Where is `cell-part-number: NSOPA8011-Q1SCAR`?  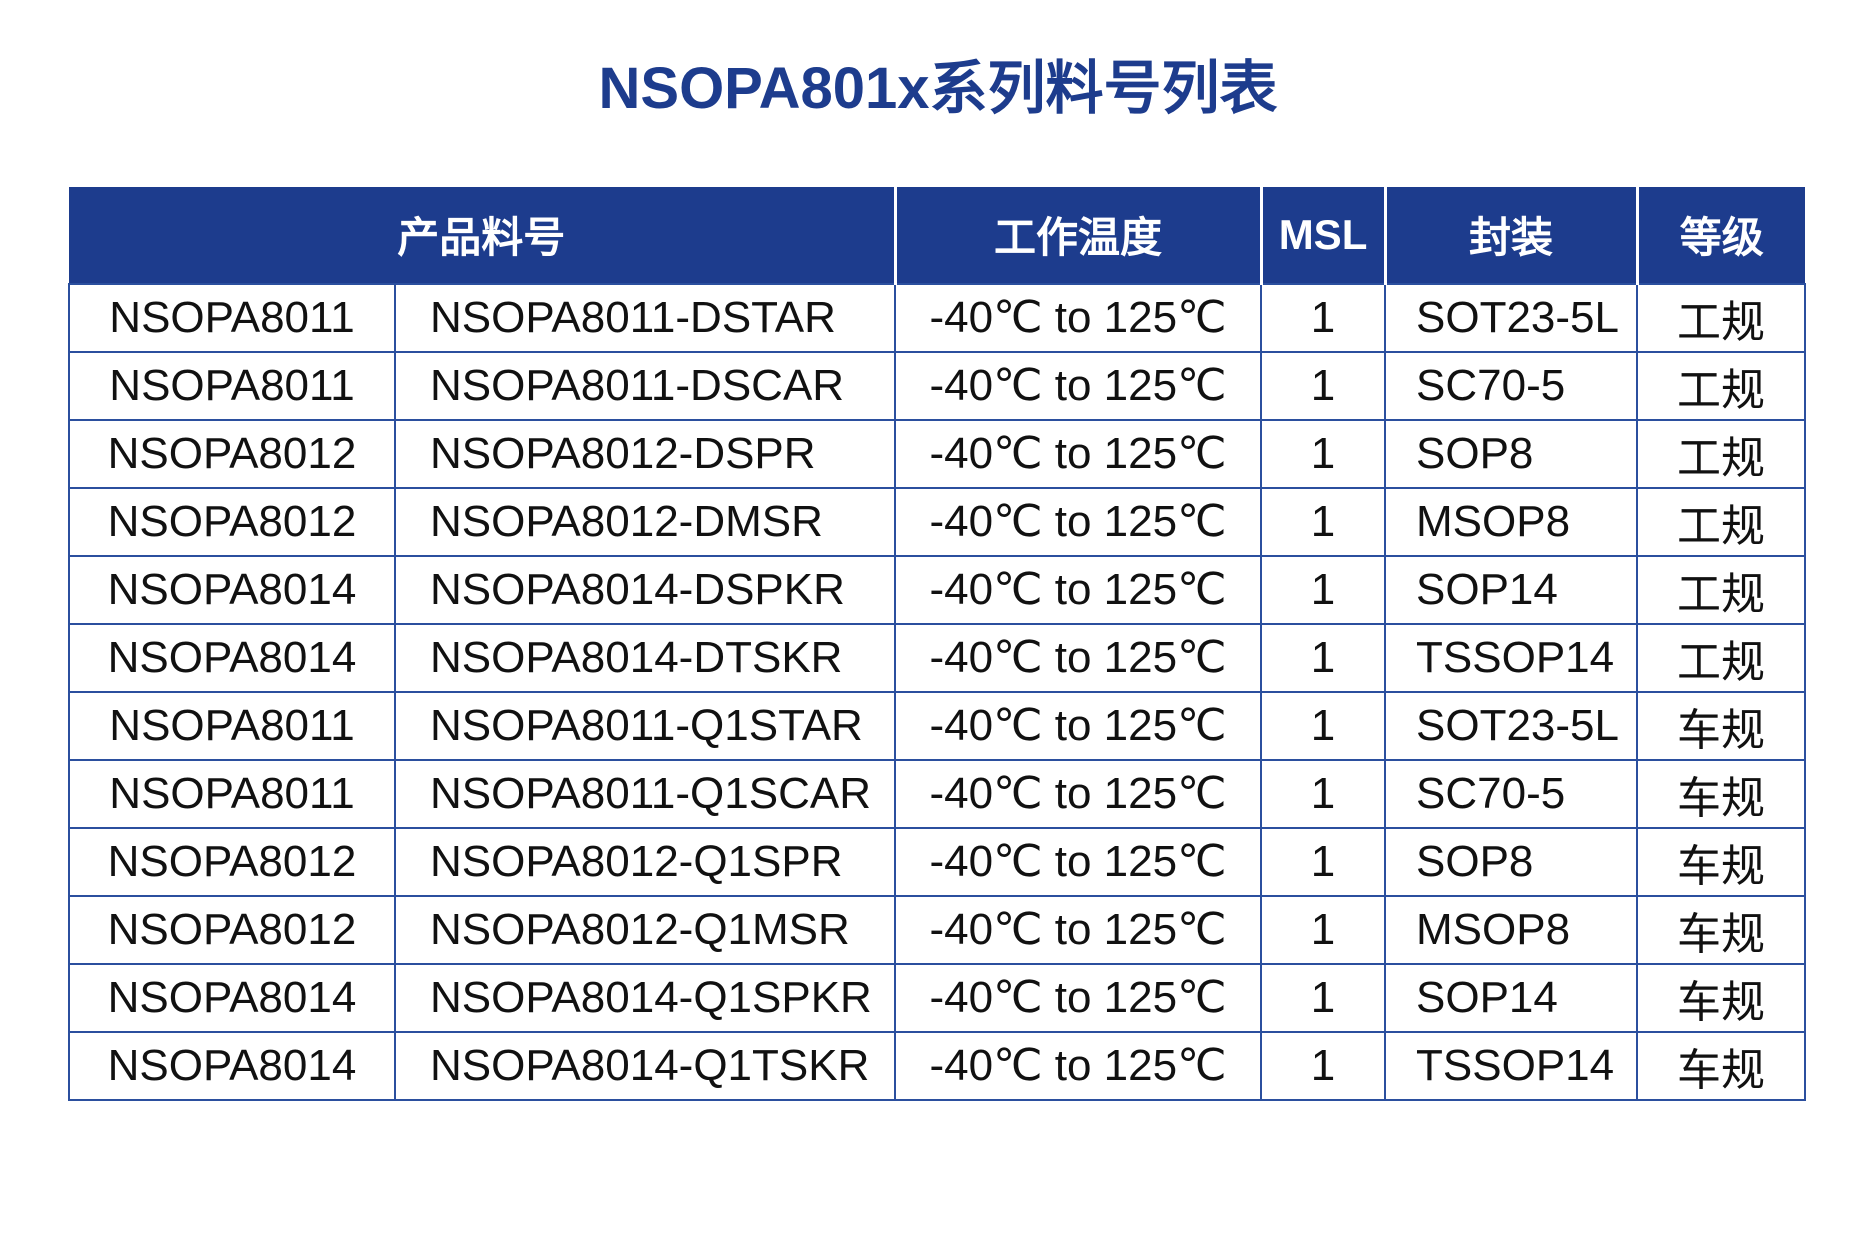
cell-part-number: NSOPA8011-Q1SCAR is located at coordinates (645, 793).